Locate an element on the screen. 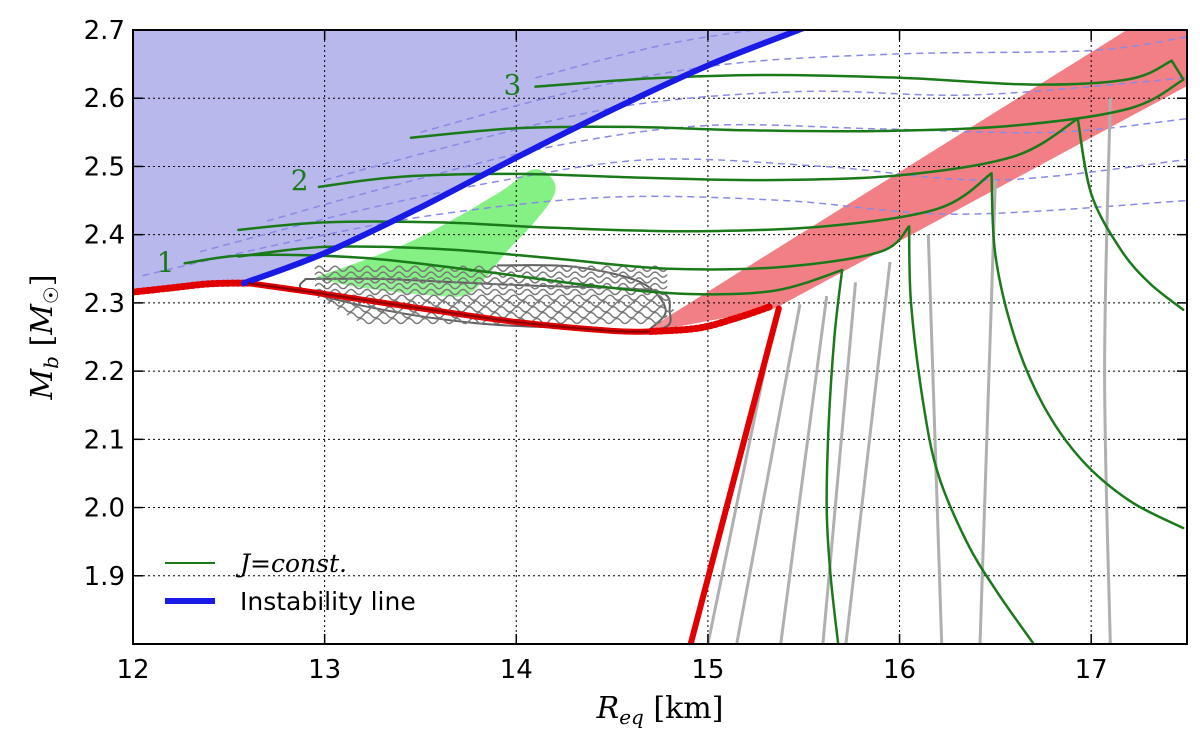 This screenshot has height=739, width=1200. y-tick-label: 2.6 is located at coordinates (104, 99).